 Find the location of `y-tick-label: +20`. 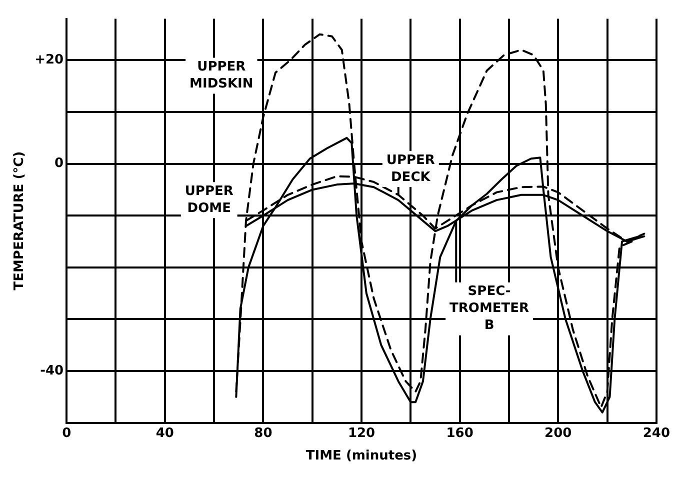

y-tick-label: +20 is located at coordinates (49, 60).